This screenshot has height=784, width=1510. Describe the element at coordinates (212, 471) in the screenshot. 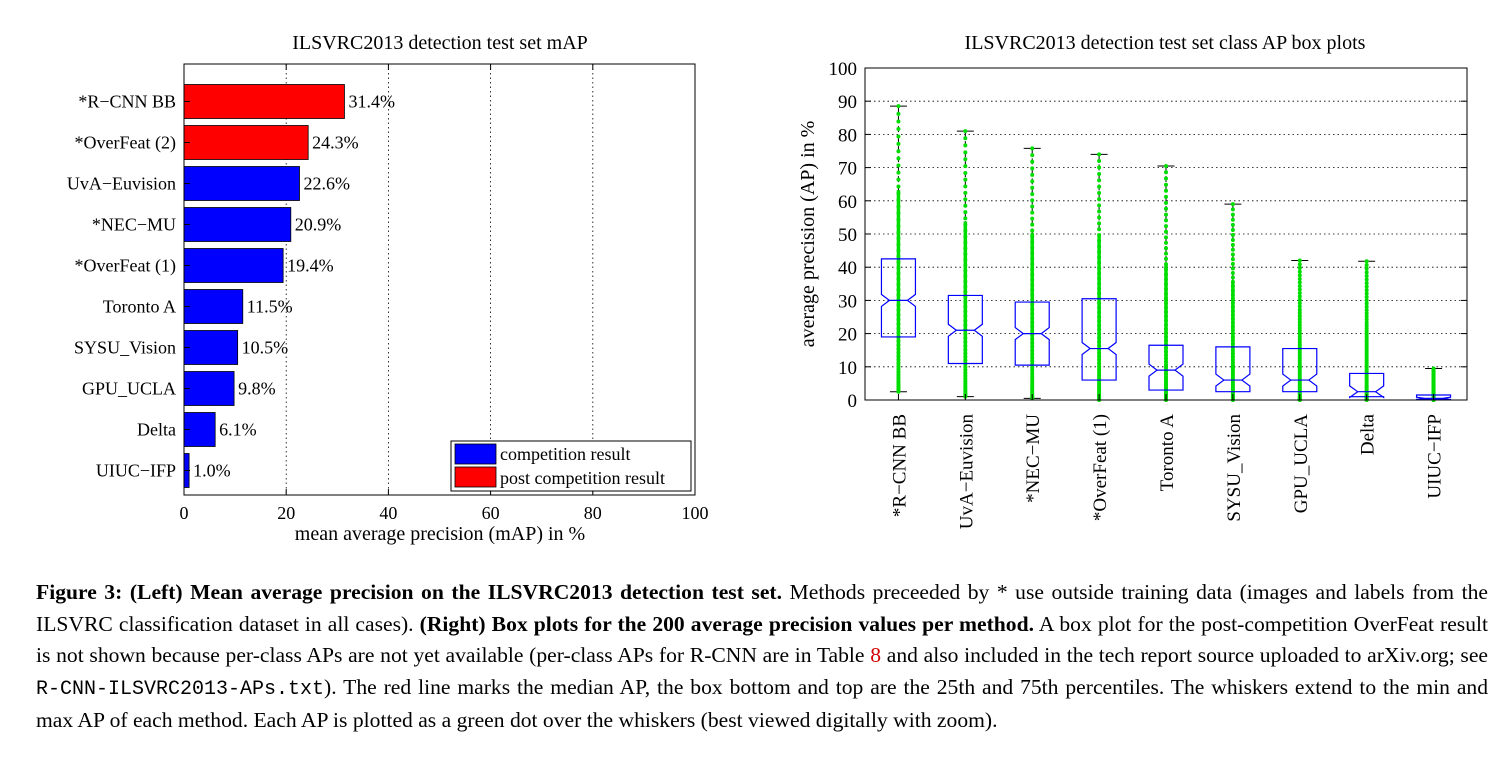

I see `bar-value-label: 1.0%` at that location.